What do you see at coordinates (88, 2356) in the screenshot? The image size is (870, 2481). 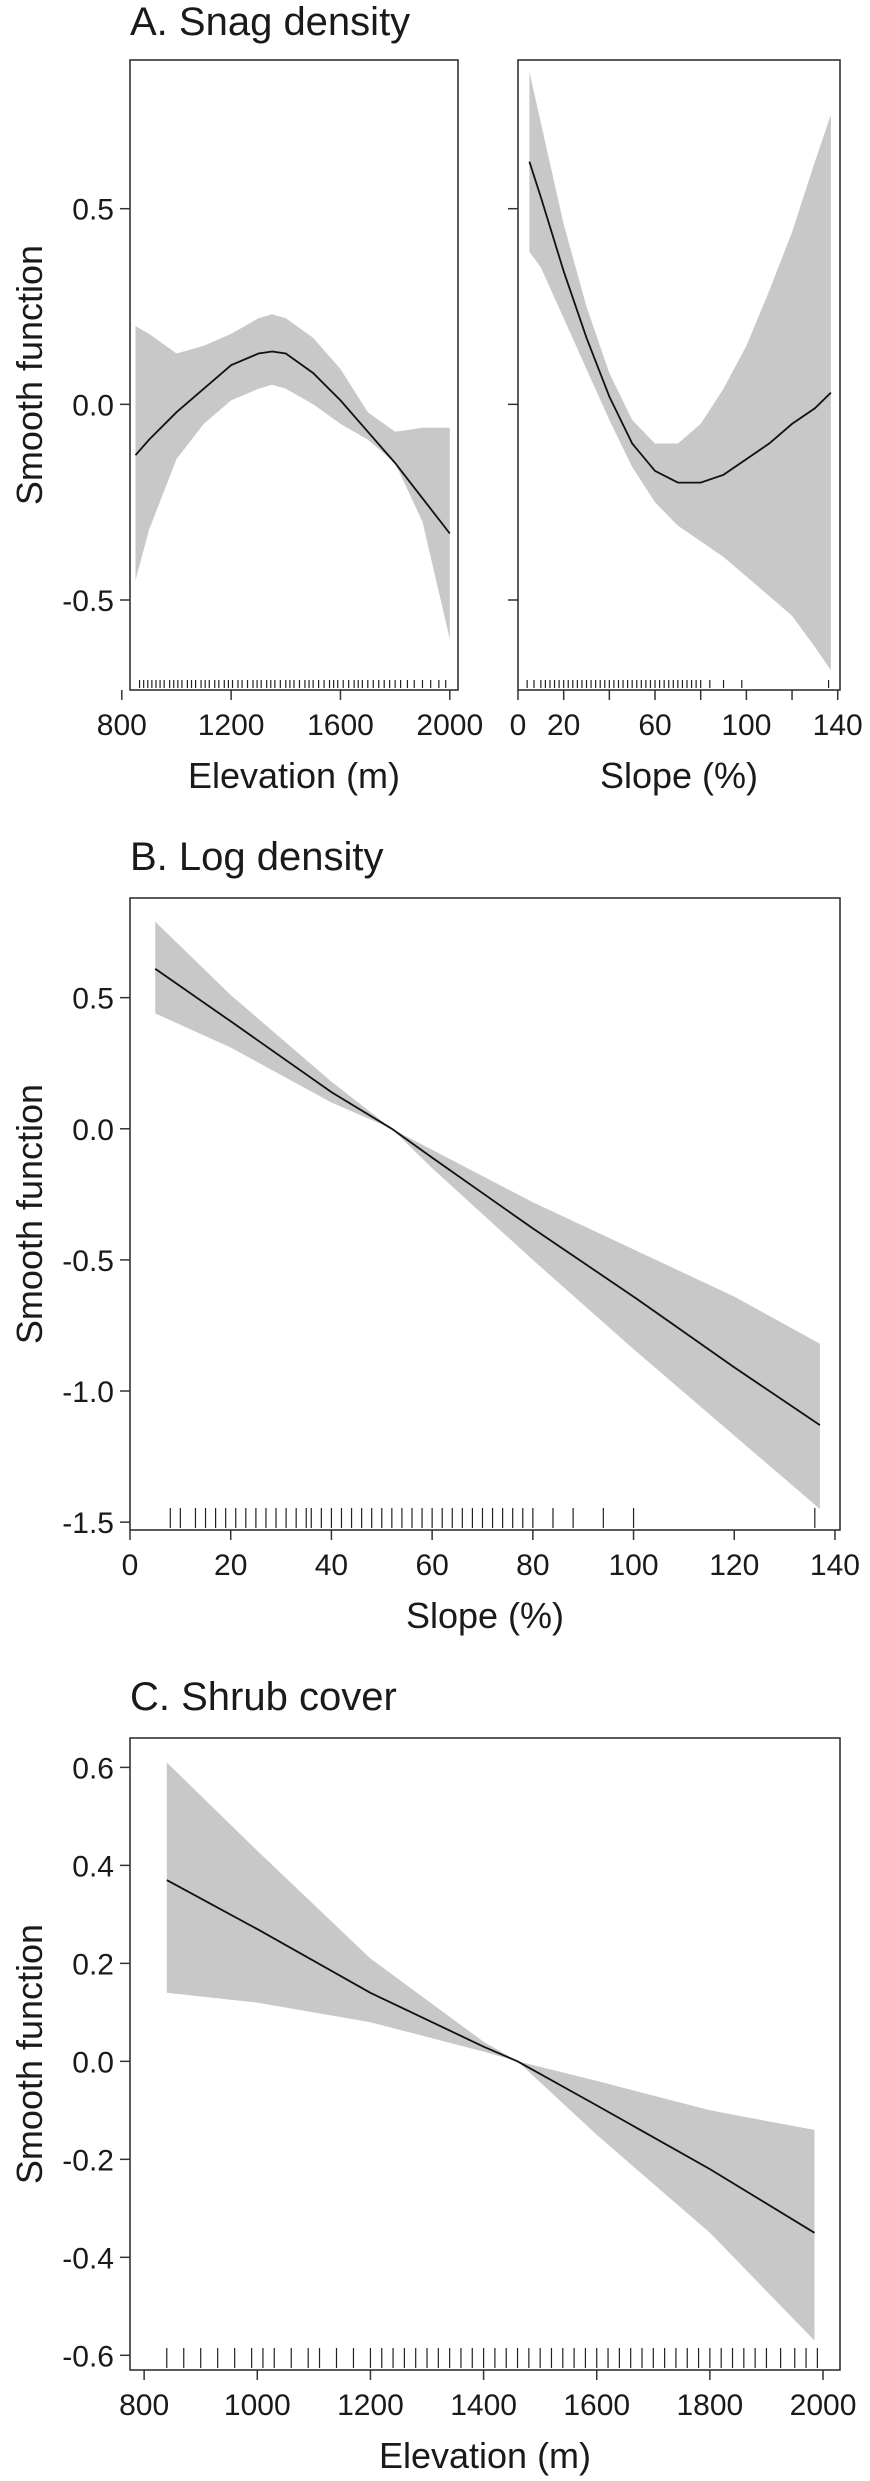 I see `y-tick-label: -0.6` at bounding box center [88, 2356].